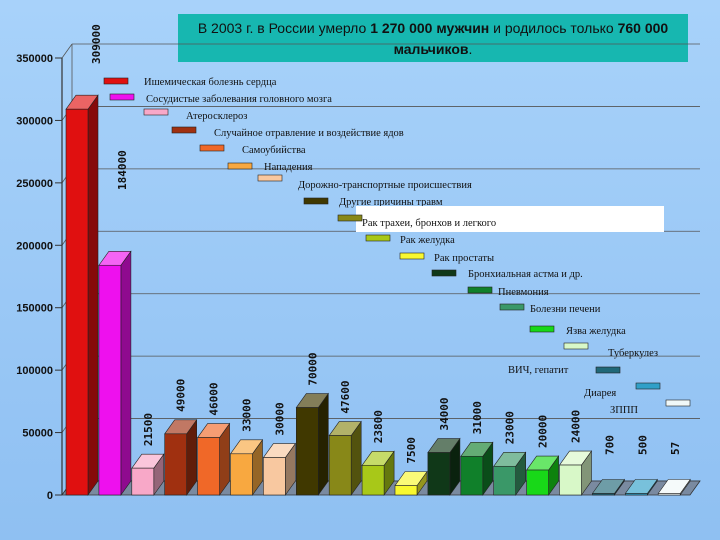 The width and height of the screenshot is (720, 540). I want to click on legend-label-4: Случайное отравление и воздействие ядов, so click(309, 133).